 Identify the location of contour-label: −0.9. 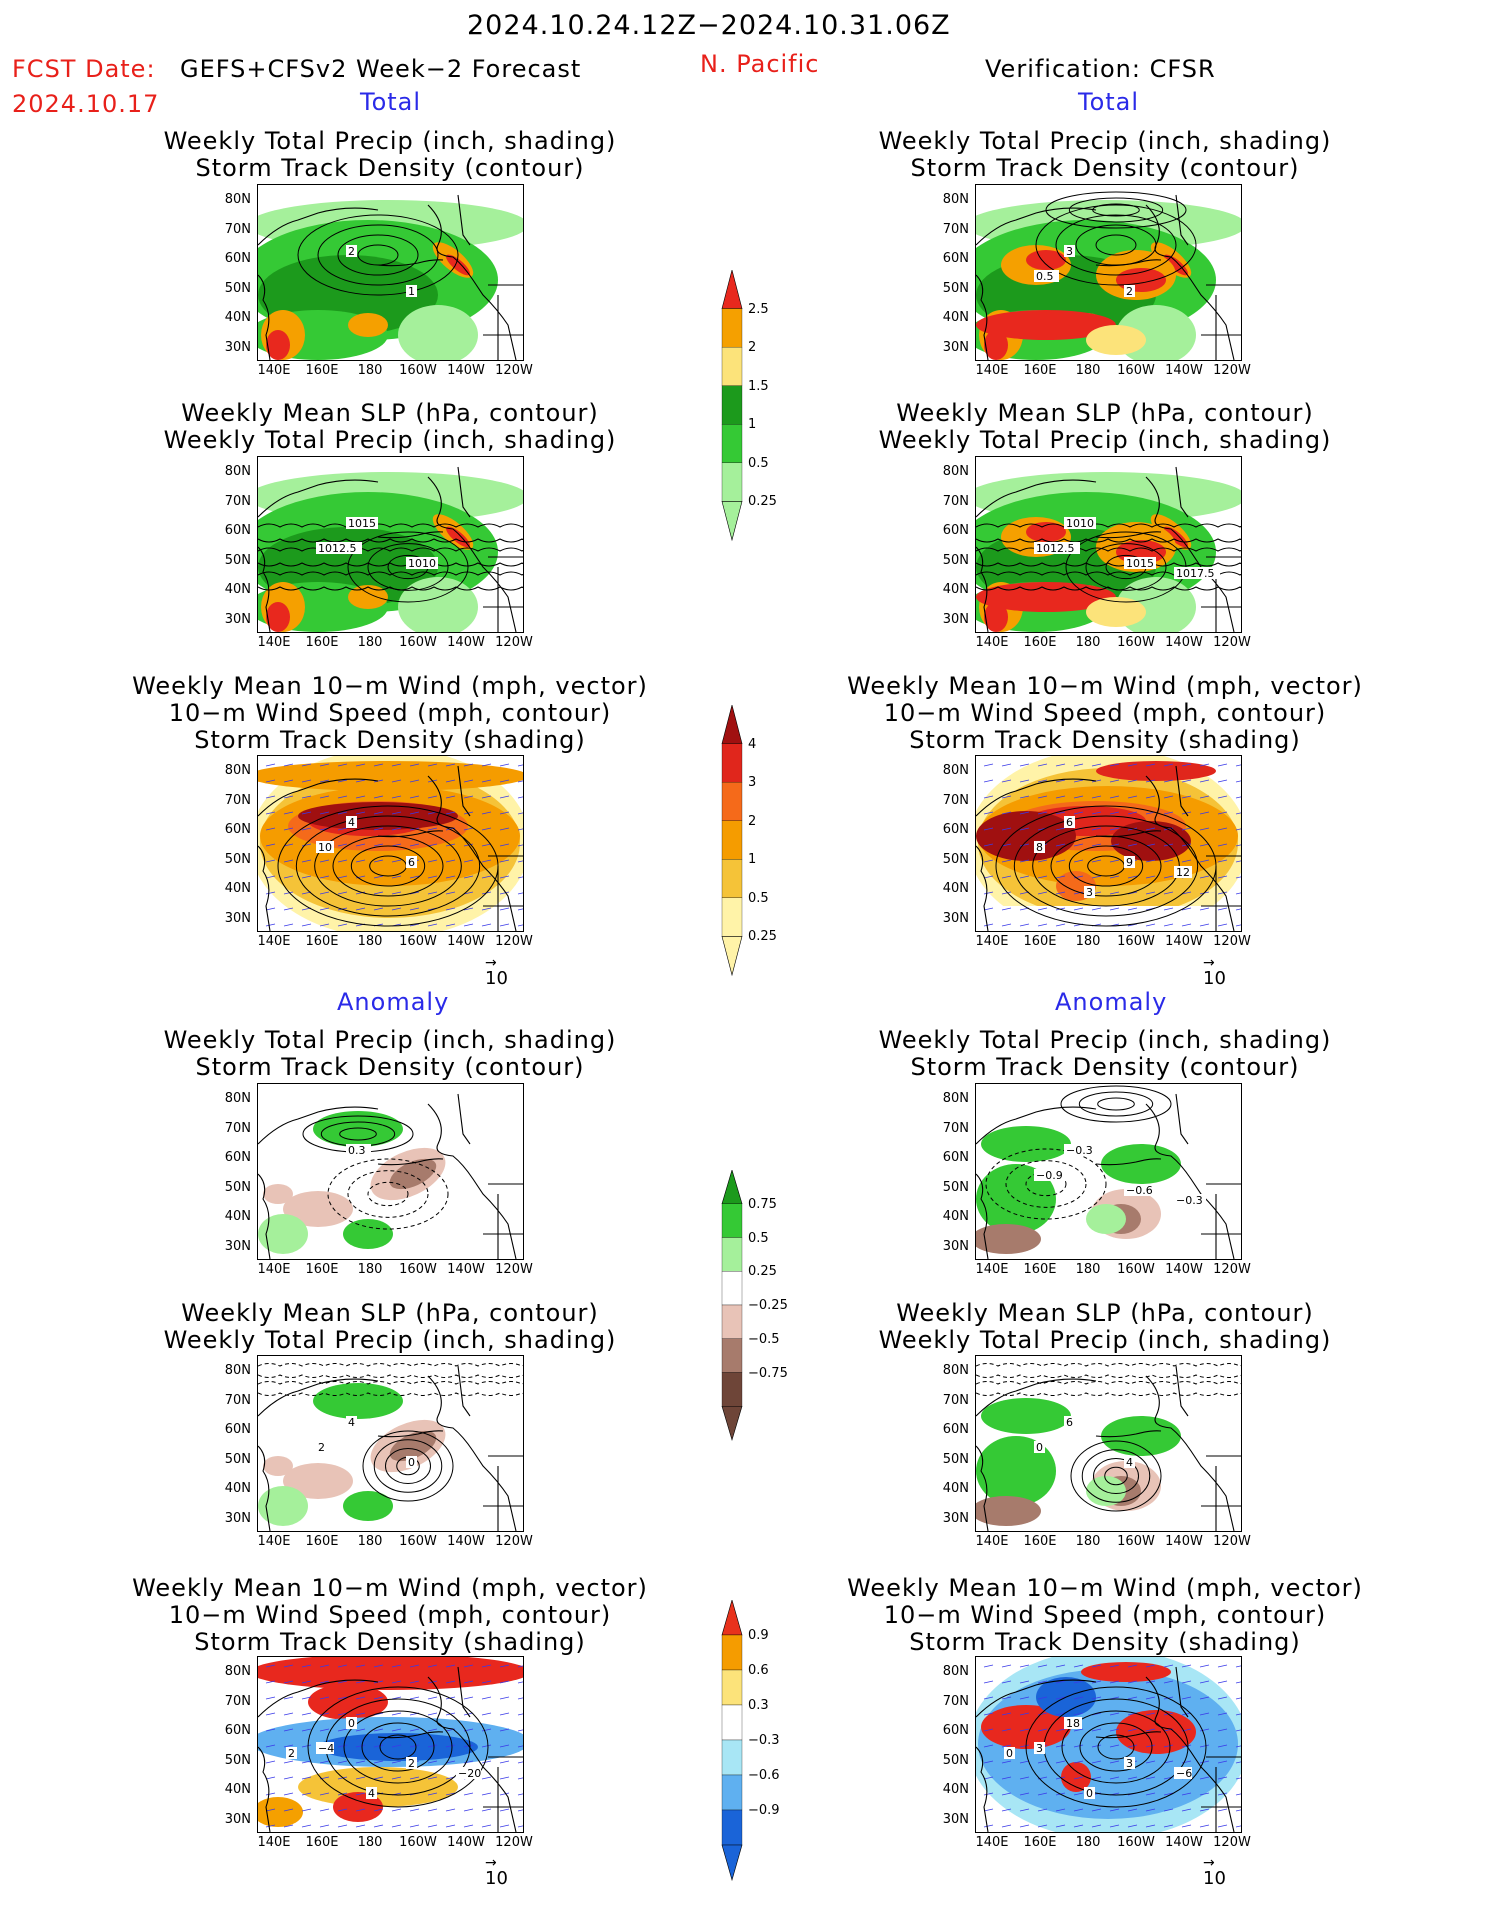
(1050, 1175).